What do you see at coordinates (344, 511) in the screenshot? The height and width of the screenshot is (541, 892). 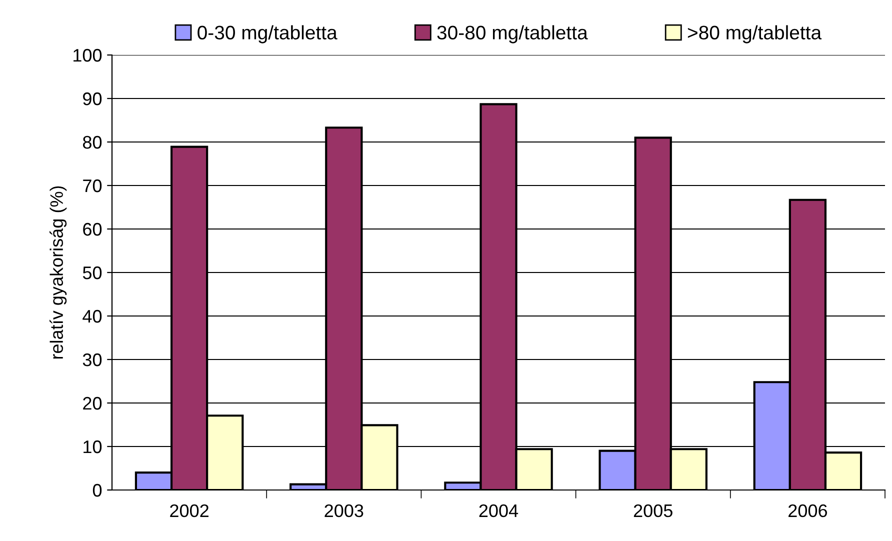 I see `x-tick-label: 2003` at bounding box center [344, 511].